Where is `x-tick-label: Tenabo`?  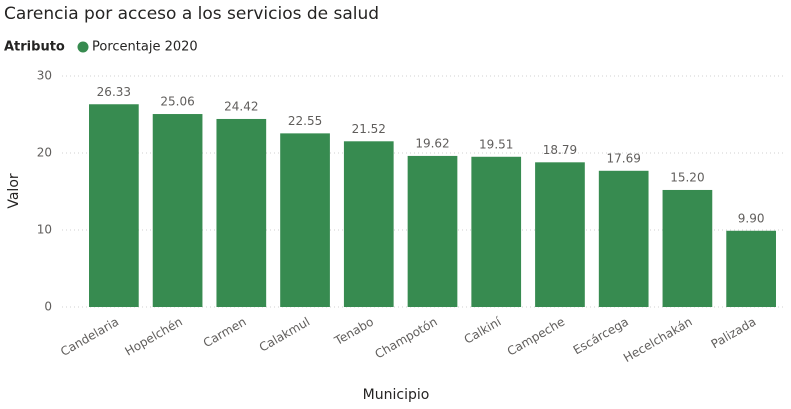
x-tick-label: Tenabo is located at coordinates (353, 332).